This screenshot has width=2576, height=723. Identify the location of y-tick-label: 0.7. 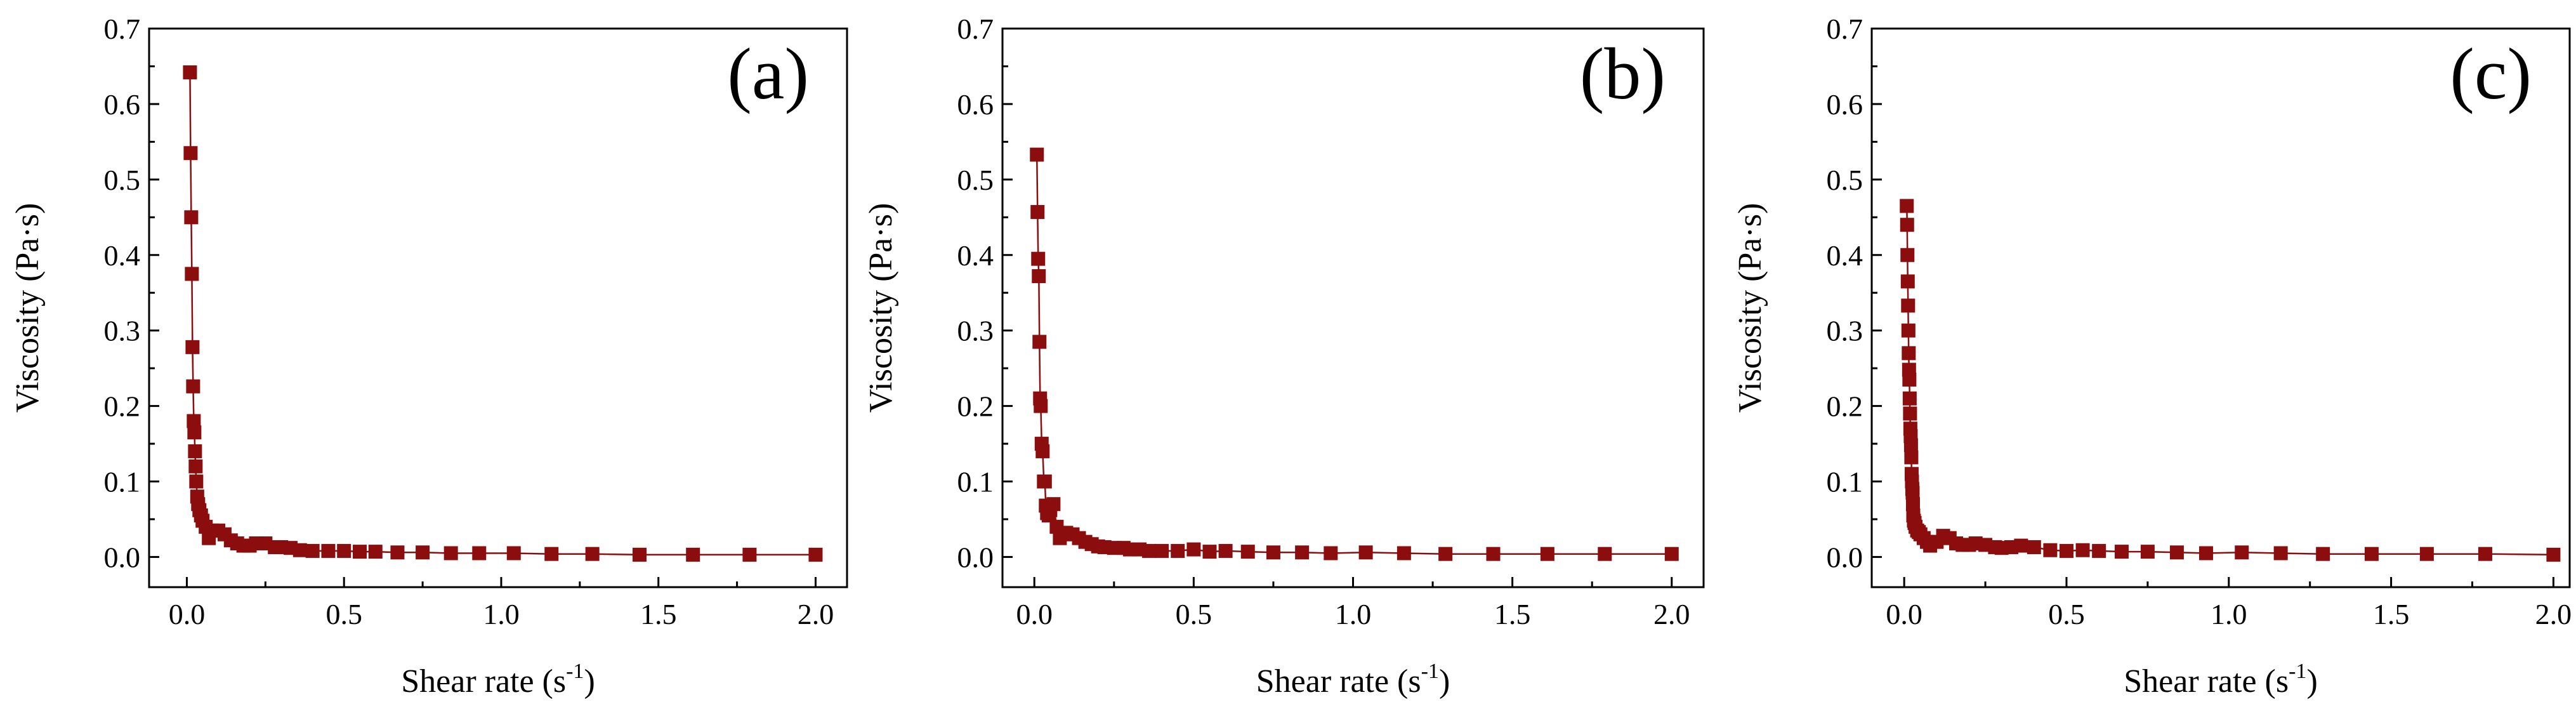
(976, 29).